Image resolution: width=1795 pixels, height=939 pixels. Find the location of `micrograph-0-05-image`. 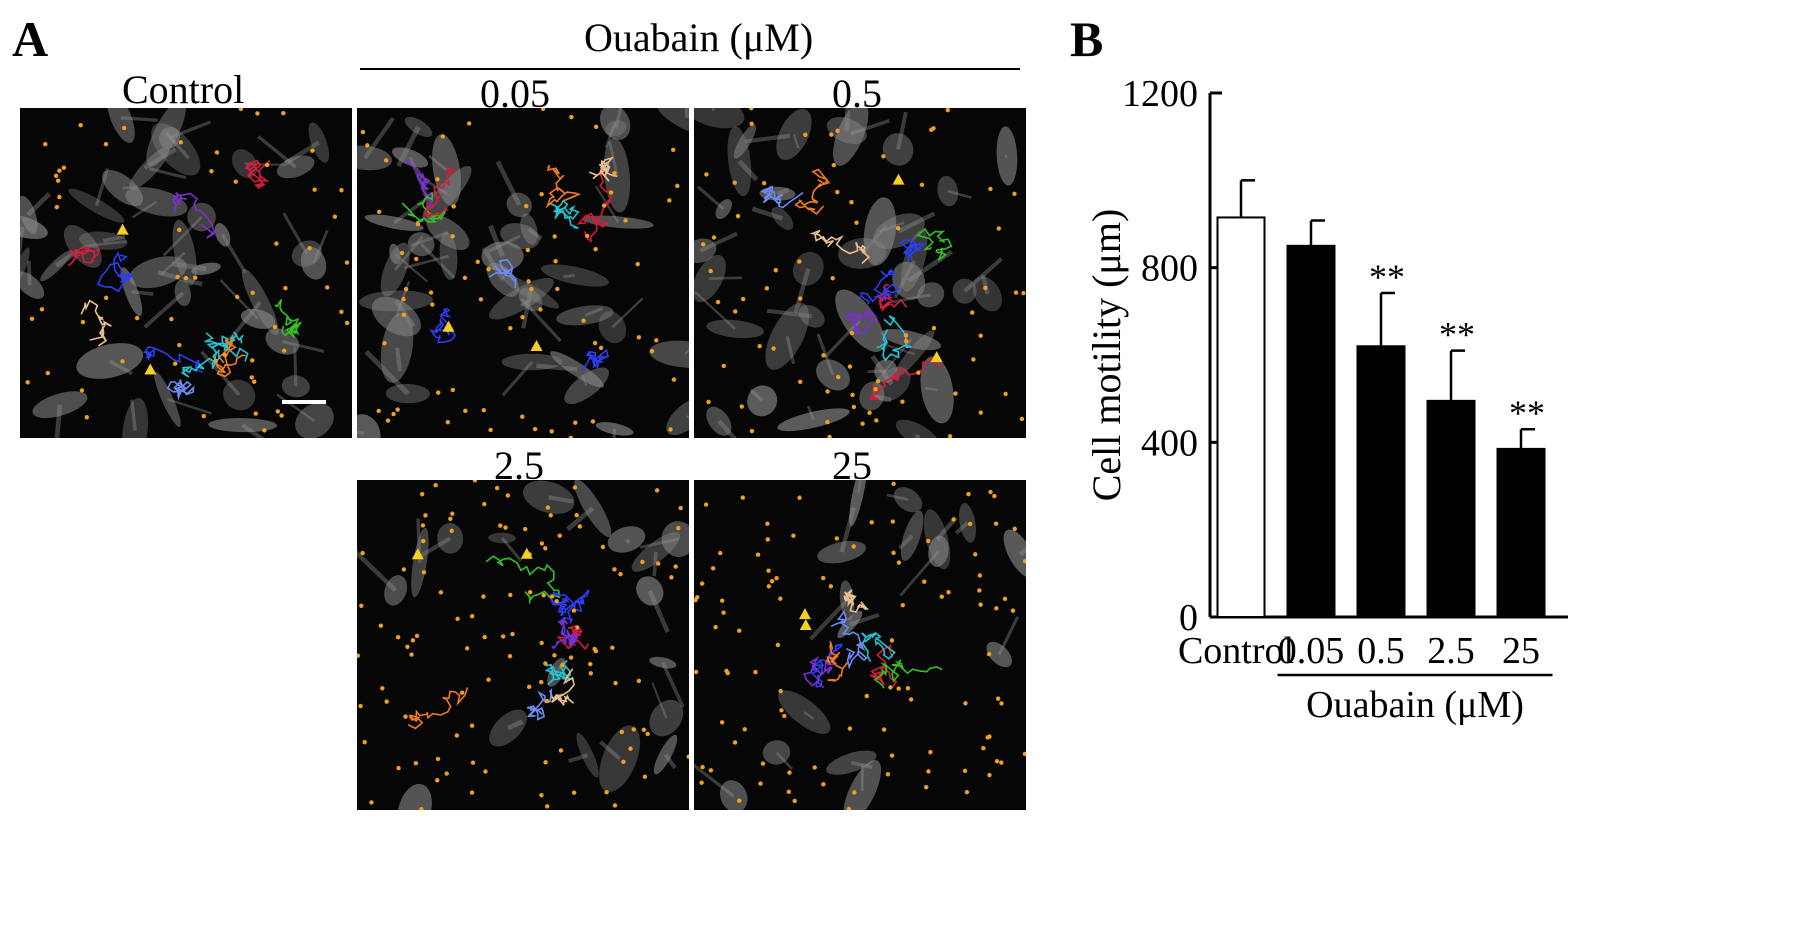

micrograph-0-05-image is located at coordinates (523, 273).